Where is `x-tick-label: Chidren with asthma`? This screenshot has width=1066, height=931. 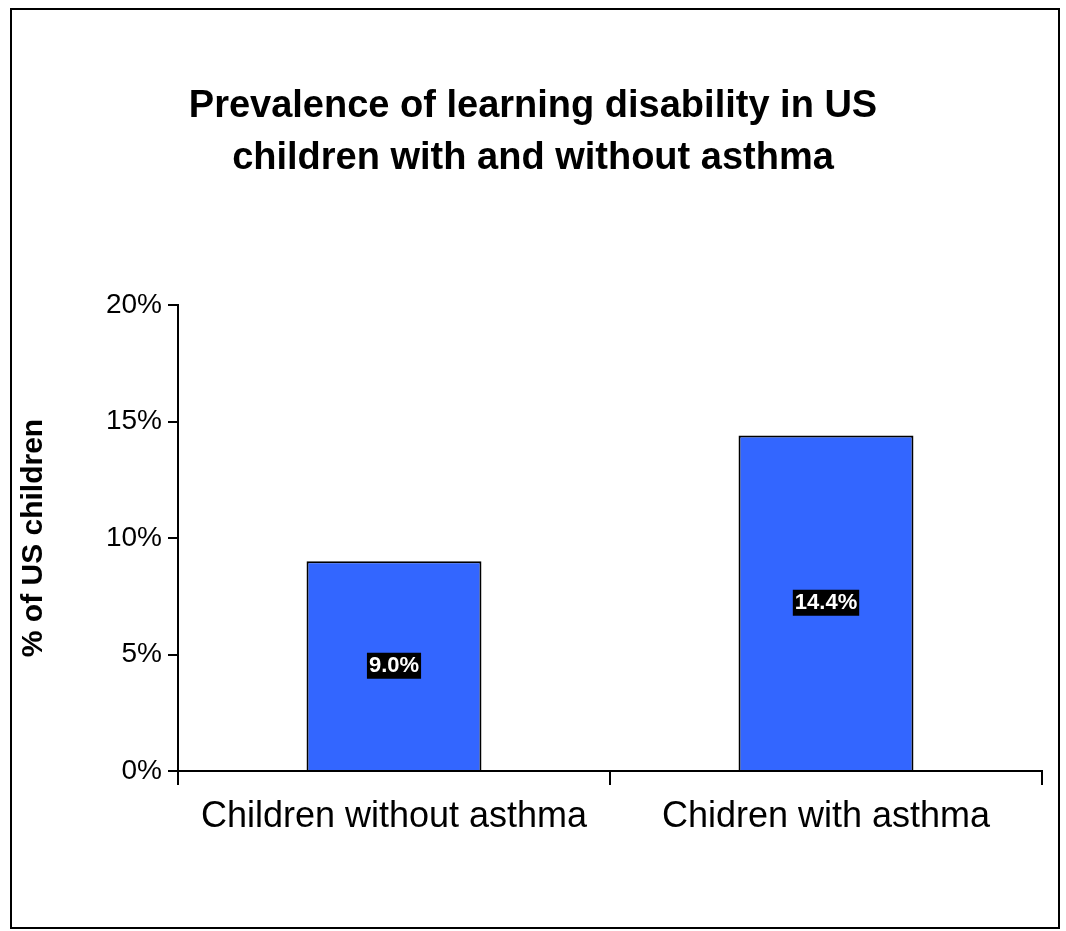
x-tick-label: Chidren with asthma is located at coordinates (826, 814).